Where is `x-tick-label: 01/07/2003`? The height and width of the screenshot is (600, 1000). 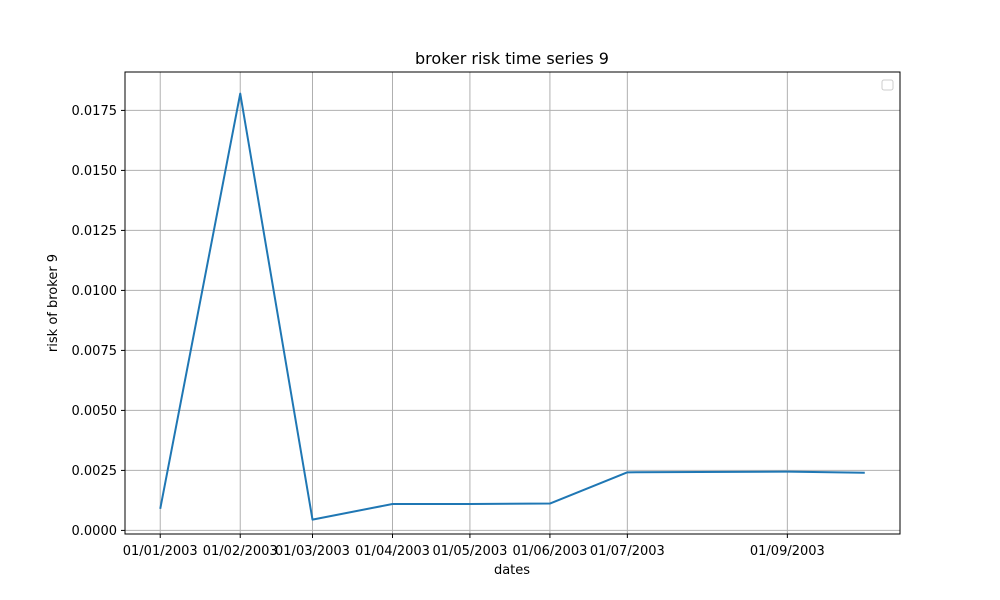
x-tick-label: 01/07/2003 is located at coordinates (627, 551).